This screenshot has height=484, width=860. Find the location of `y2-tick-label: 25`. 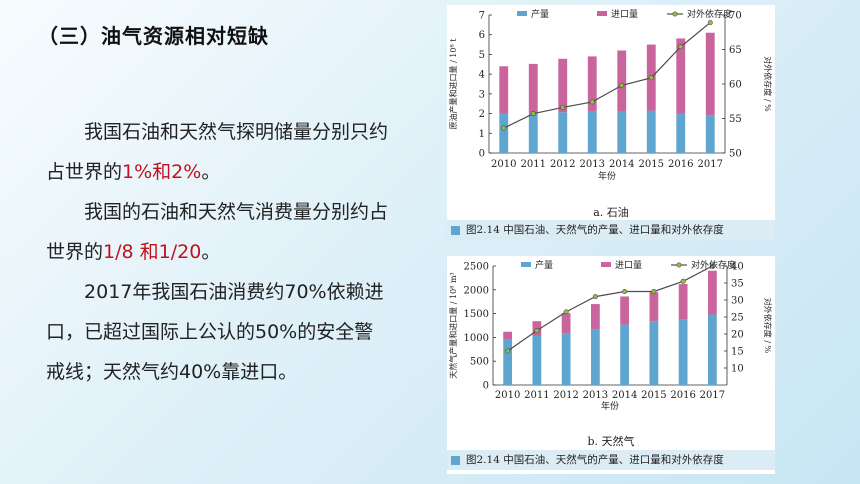

y2-tick-label: 25 is located at coordinates (737, 318).